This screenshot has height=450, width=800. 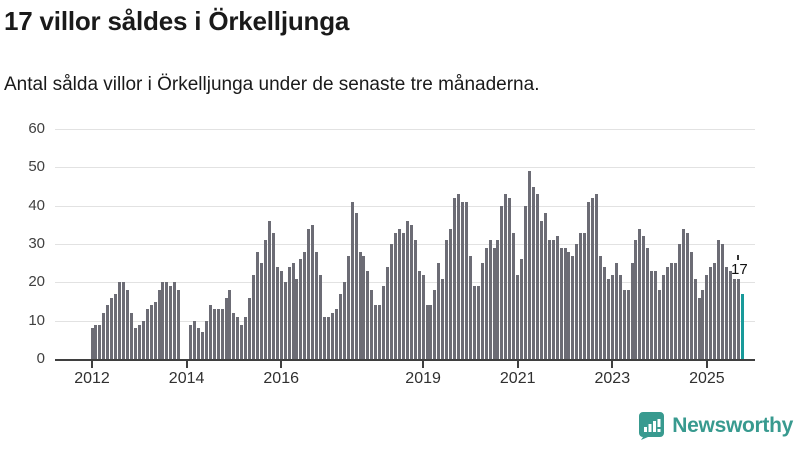 What do you see at coordinates (706, 364) in the screenshot?
I see `x-tick-2025` at bounding box center [706, 364].